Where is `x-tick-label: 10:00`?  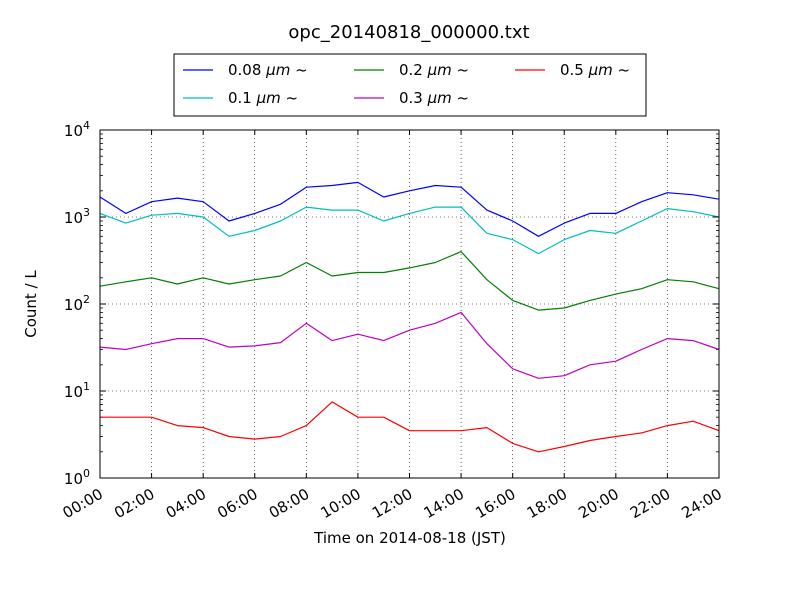 x-tick-label: 10:00 is located at coordinates (340, 503).